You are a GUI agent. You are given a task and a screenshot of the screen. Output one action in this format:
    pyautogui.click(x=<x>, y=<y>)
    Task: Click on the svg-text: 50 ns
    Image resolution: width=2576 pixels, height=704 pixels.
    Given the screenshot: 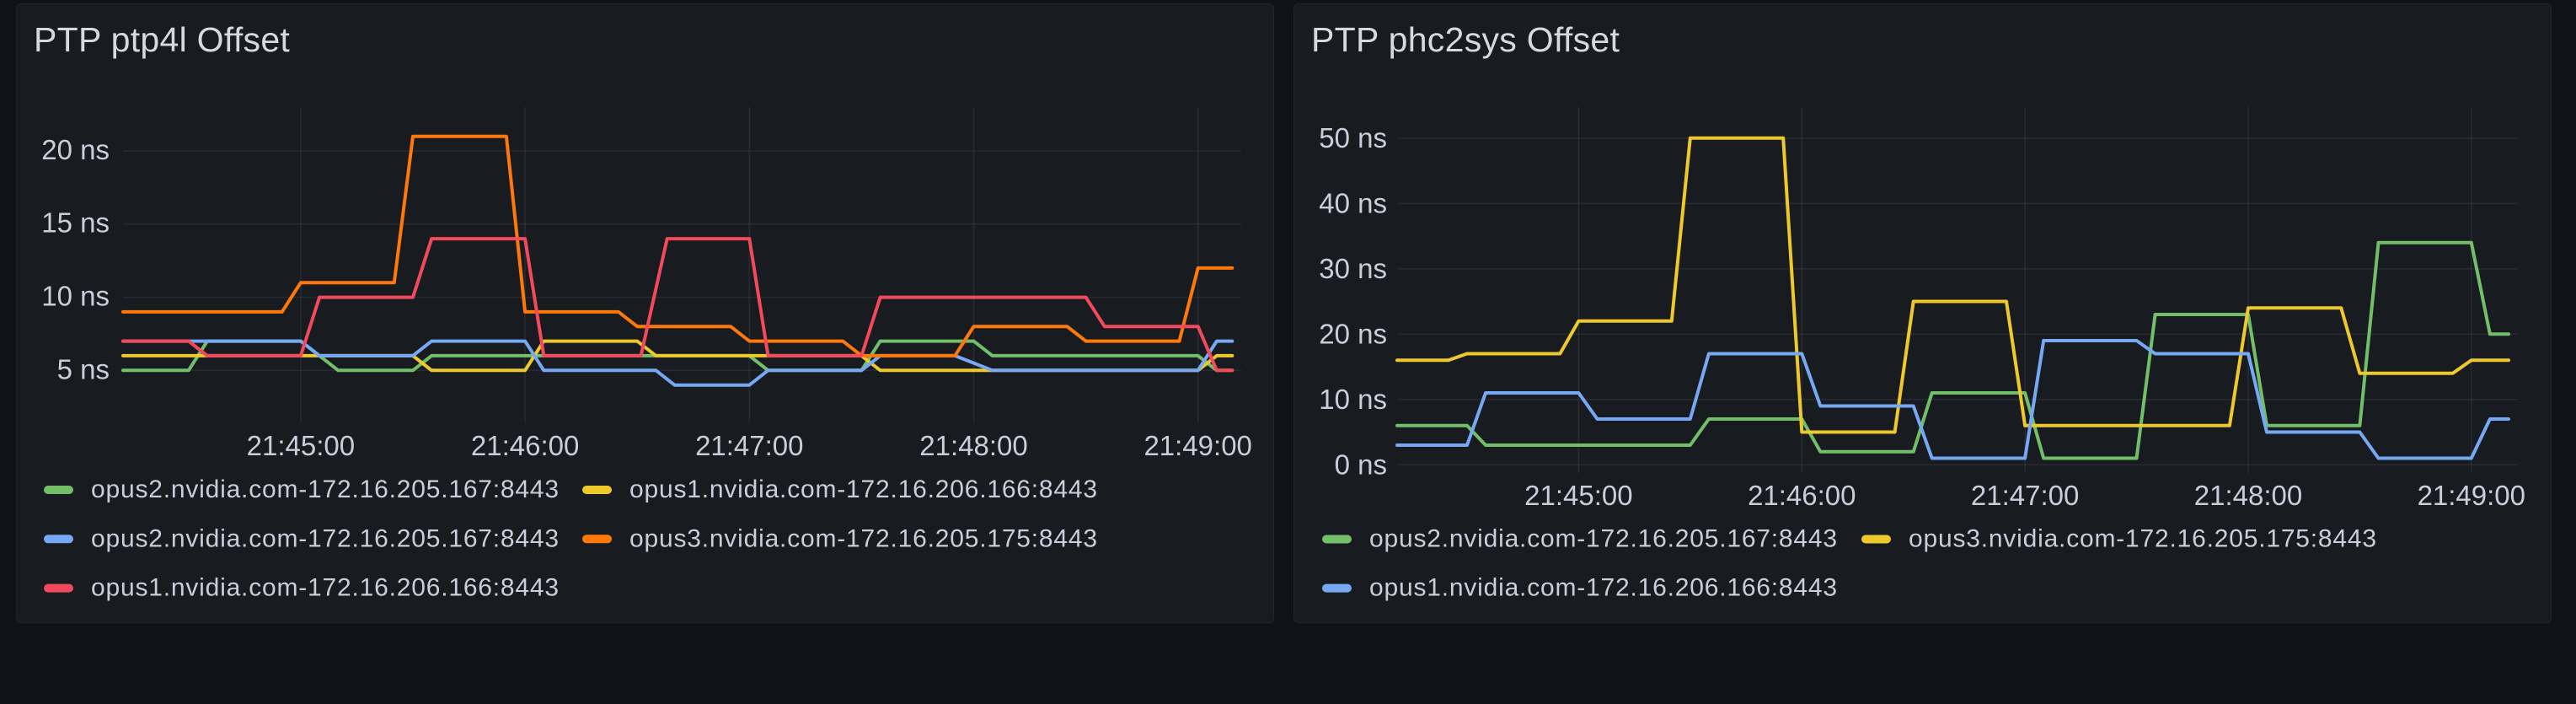 What is the action you would take?
    pyautogui.click(x=1353, y=137)
    